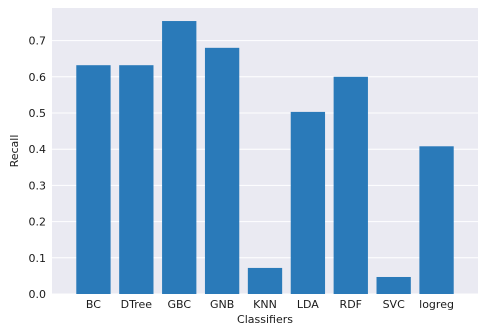 This screenshot has width=486, height=327. What do you see at coordinates (38, 222) in the screenshot?
I see `y-tick-label: 0.2` at bounding box center [38, 222].